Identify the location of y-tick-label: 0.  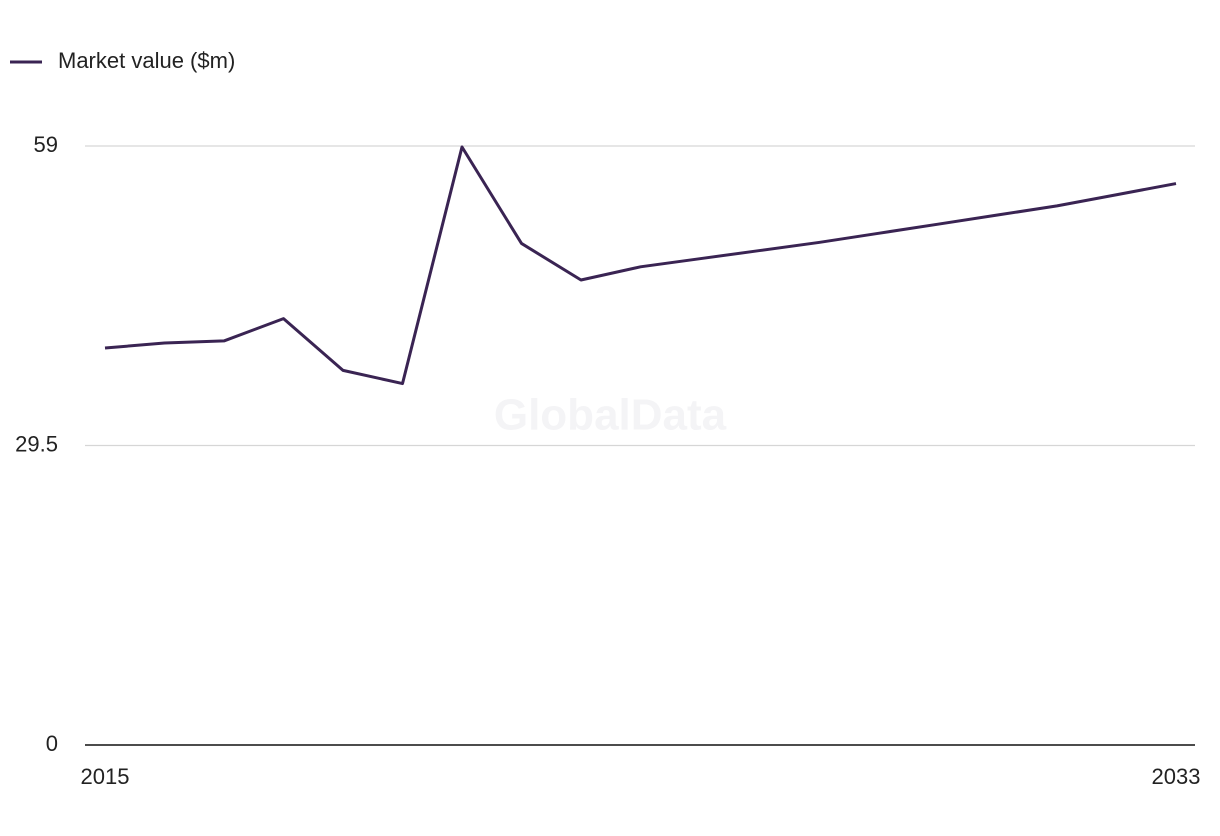
(52, 743).